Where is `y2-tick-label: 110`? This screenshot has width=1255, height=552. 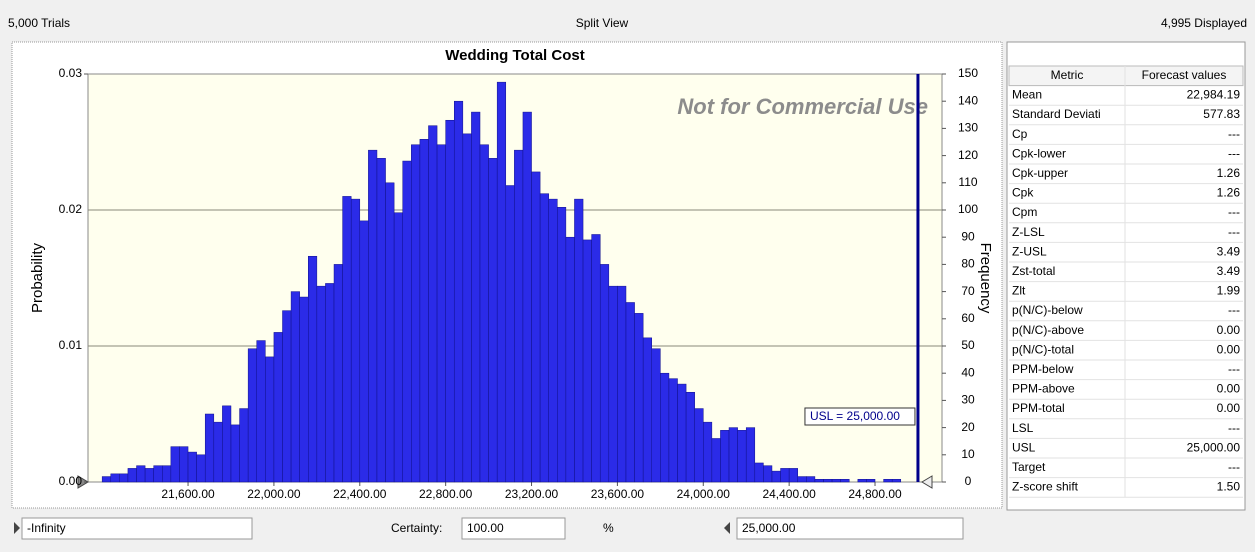 y2-tick-label: 110 is located at coordinates (967, 182).